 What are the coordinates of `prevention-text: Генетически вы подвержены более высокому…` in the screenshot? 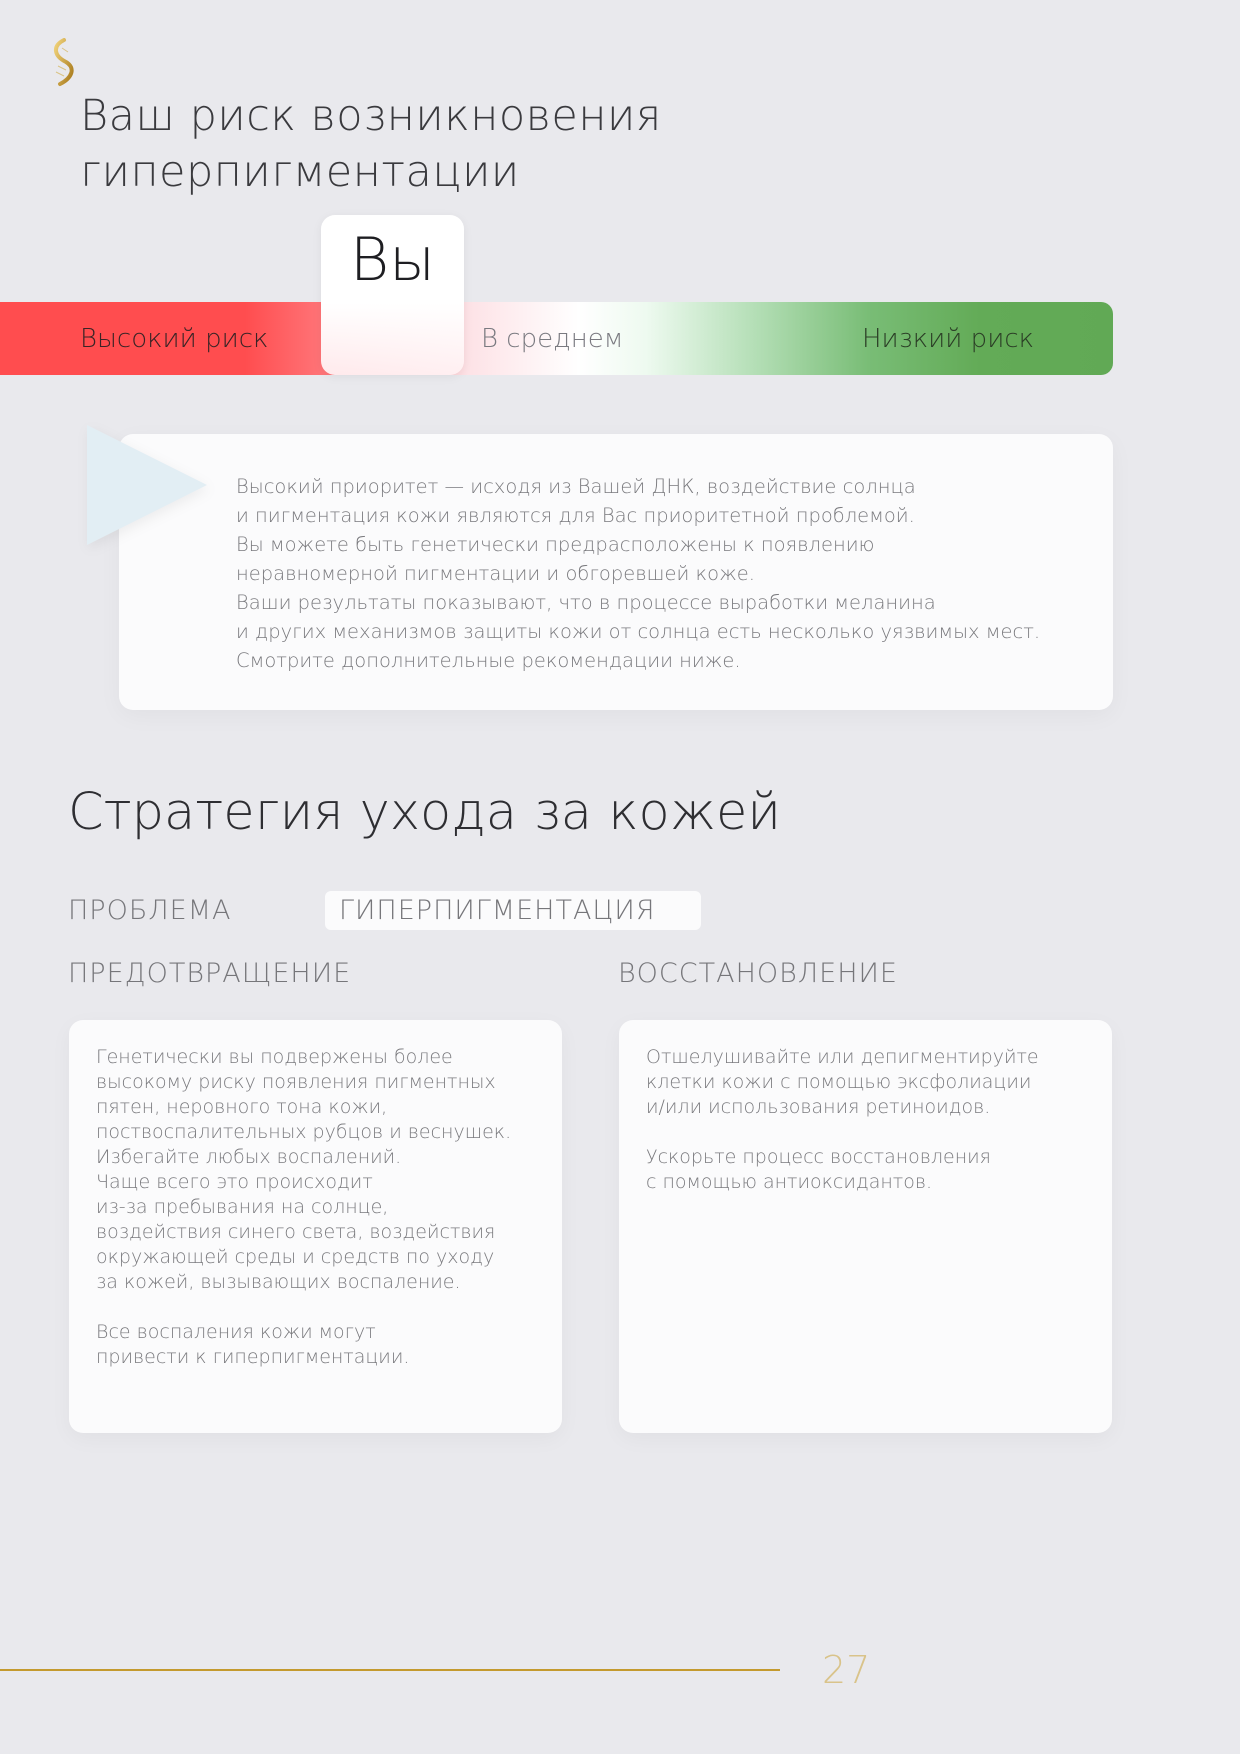 It's located at (304, 1207).